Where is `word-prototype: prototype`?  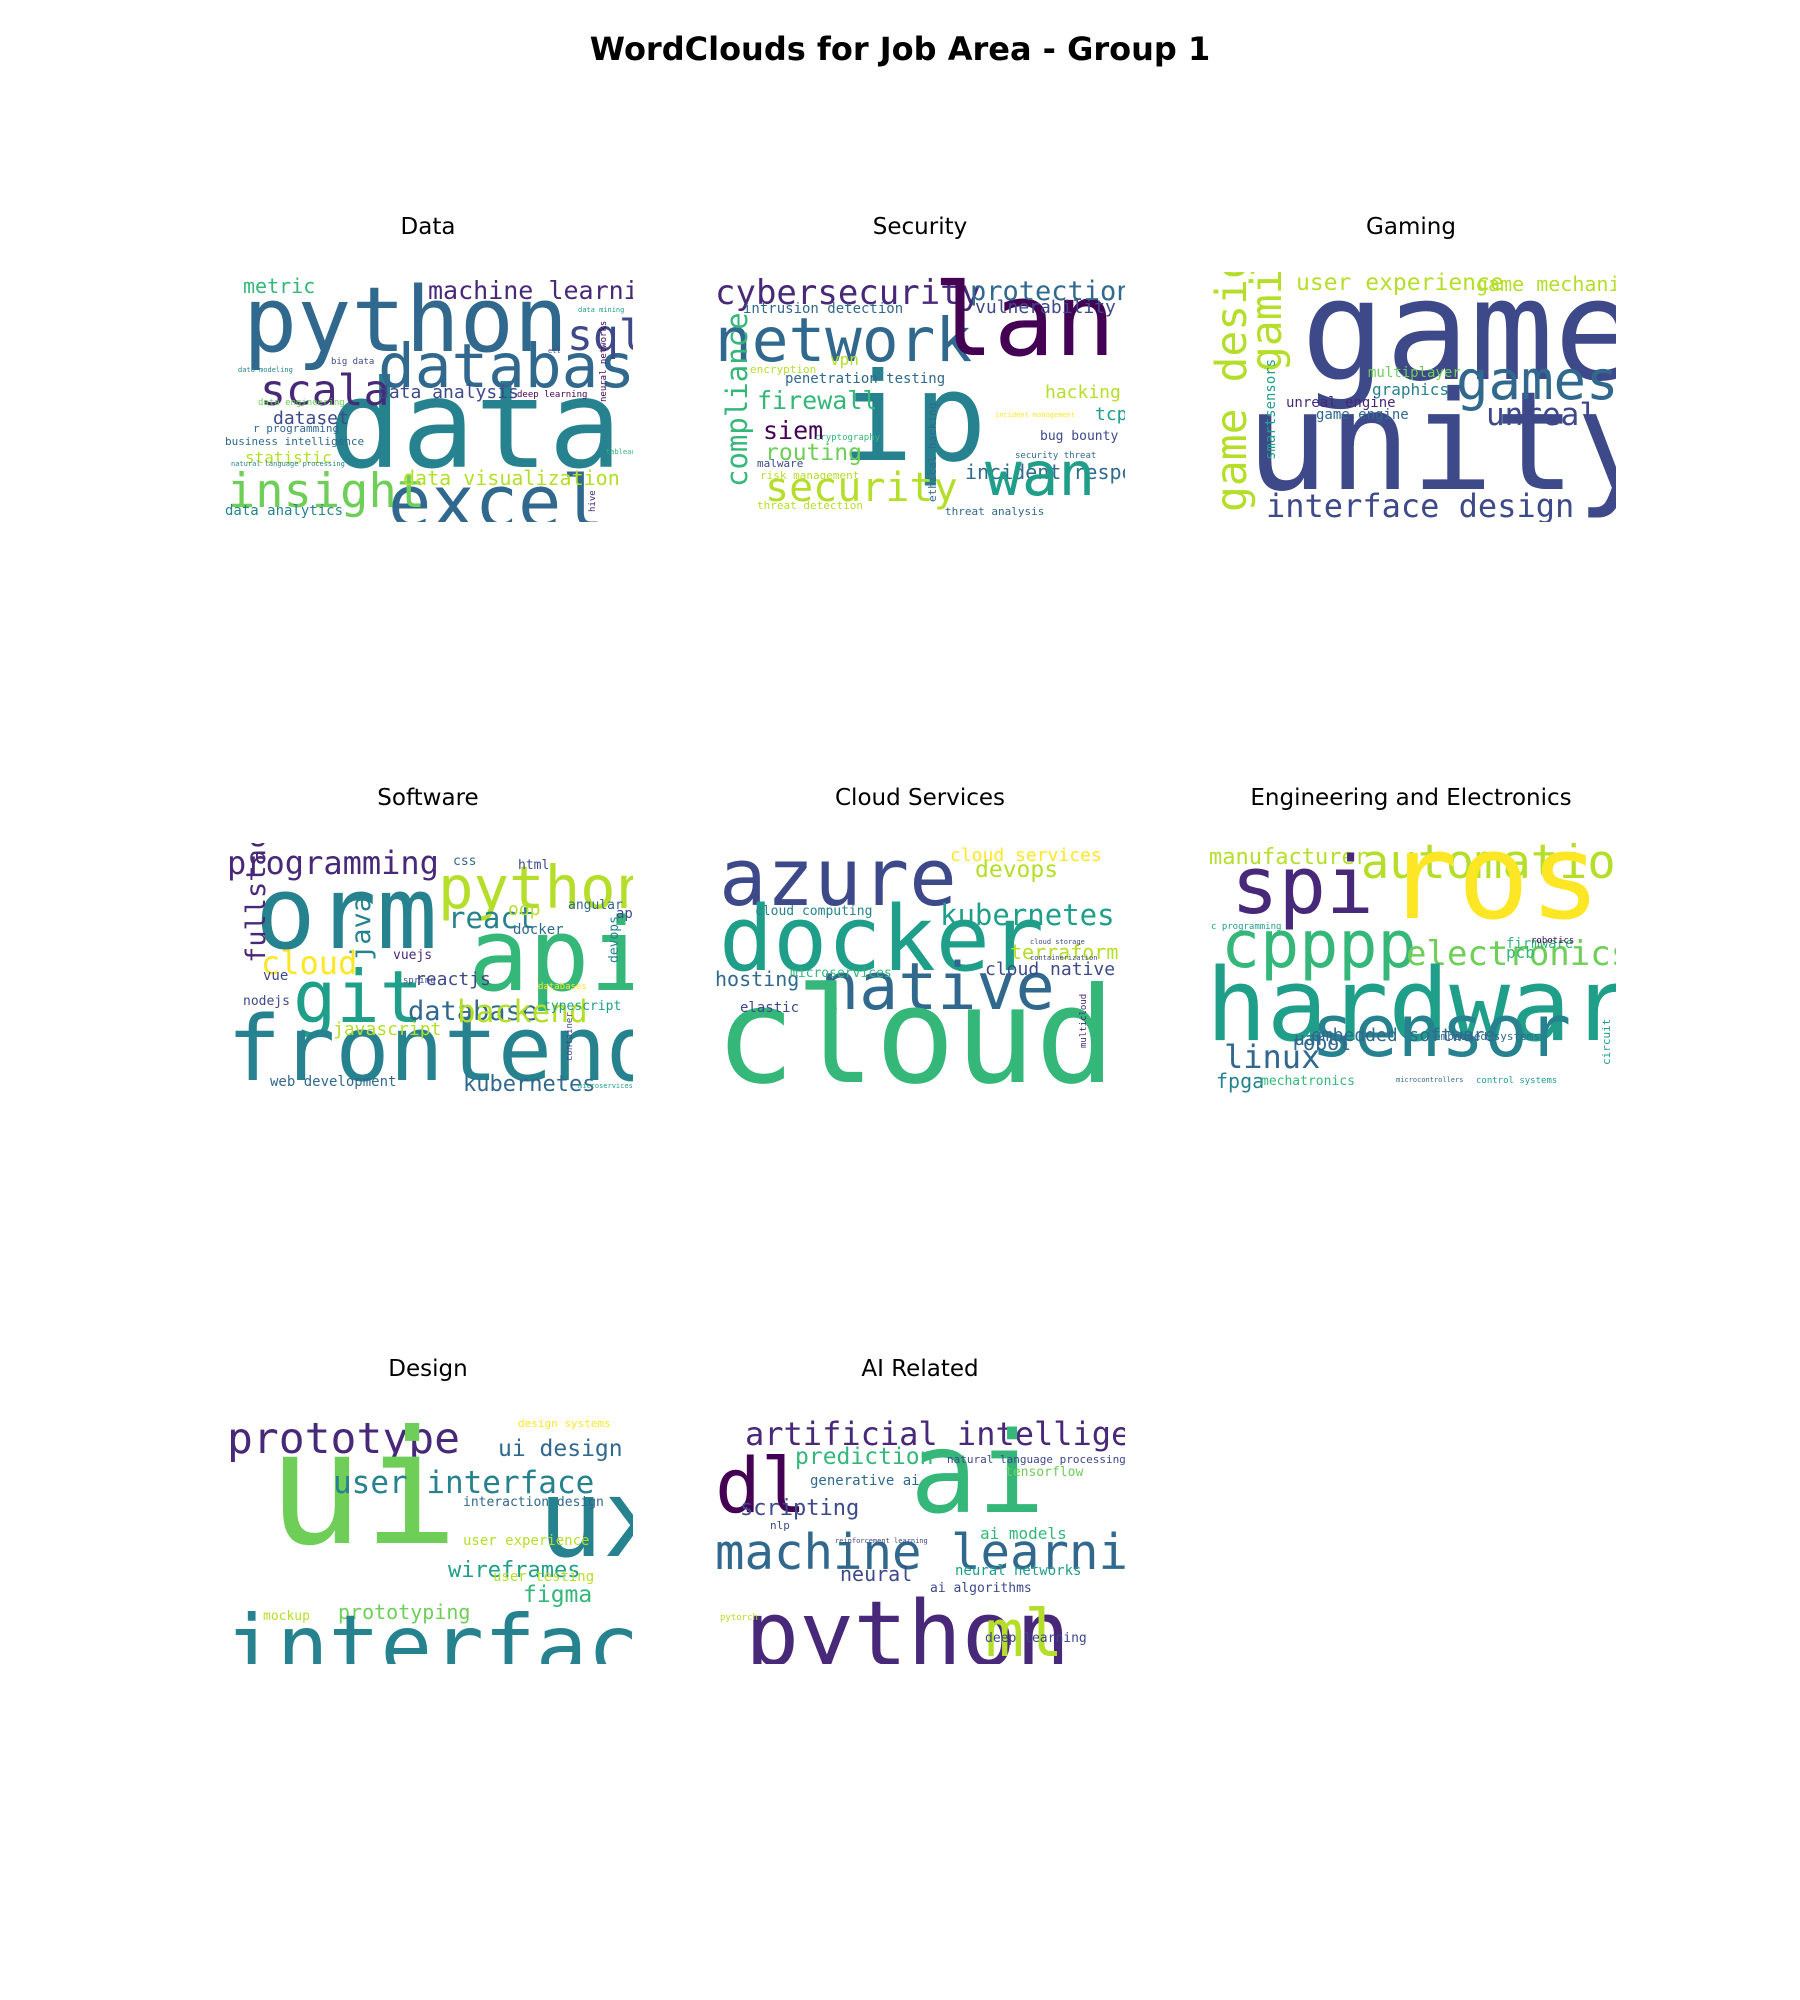
word-prototype: prototype is located at coordinates (343, 1439).